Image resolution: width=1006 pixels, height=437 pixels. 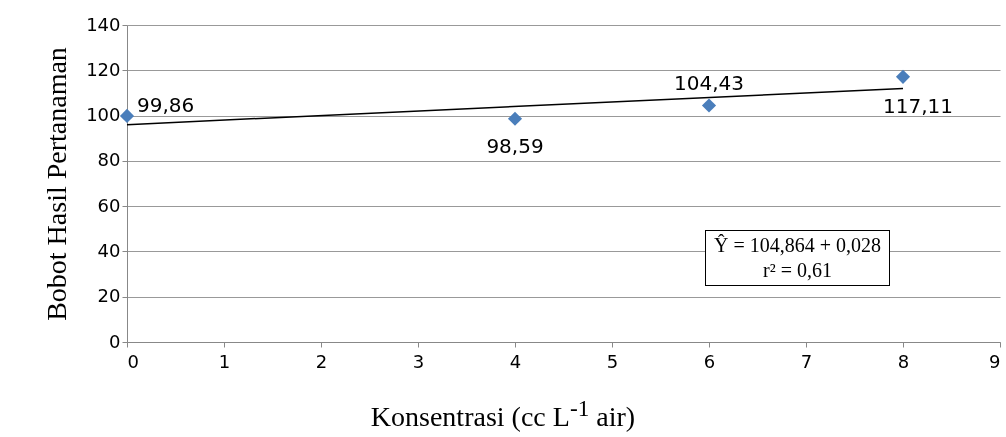 What do you see at coordinates (903, 361) in the screenshot?
I see `x-tick-label: 8` at bounding box center [903, 361].